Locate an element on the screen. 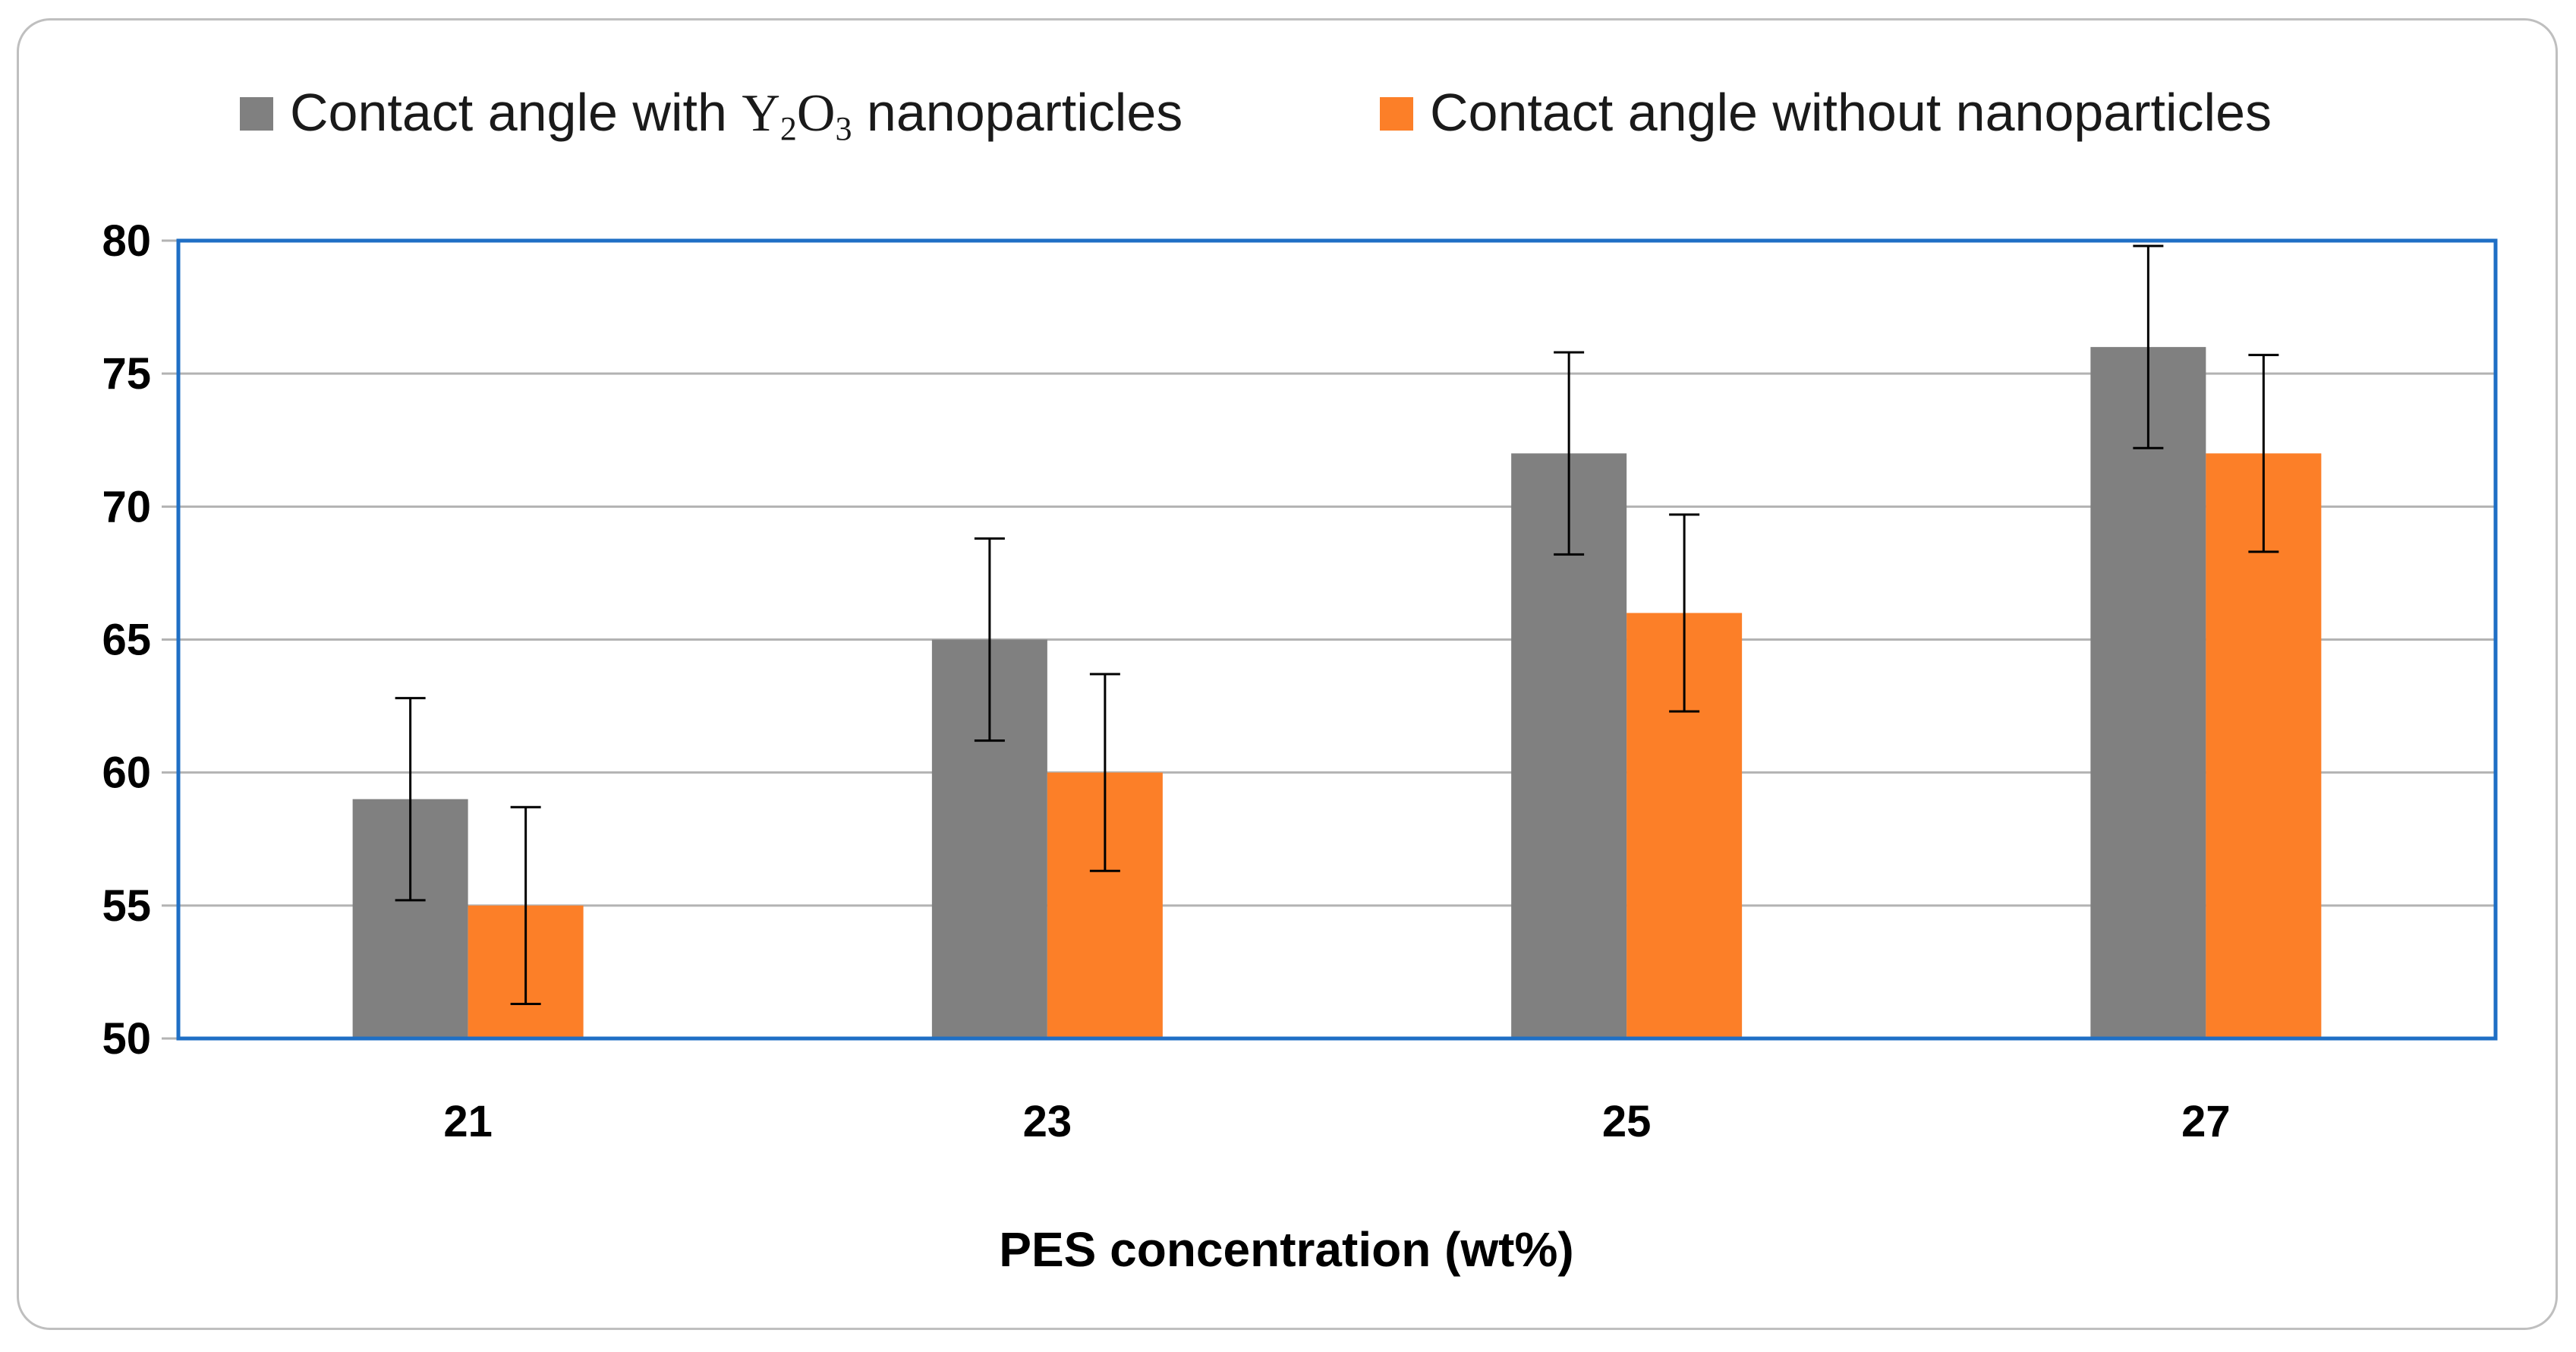  y-tick-label: 60 is located at coordinates (126, 773).